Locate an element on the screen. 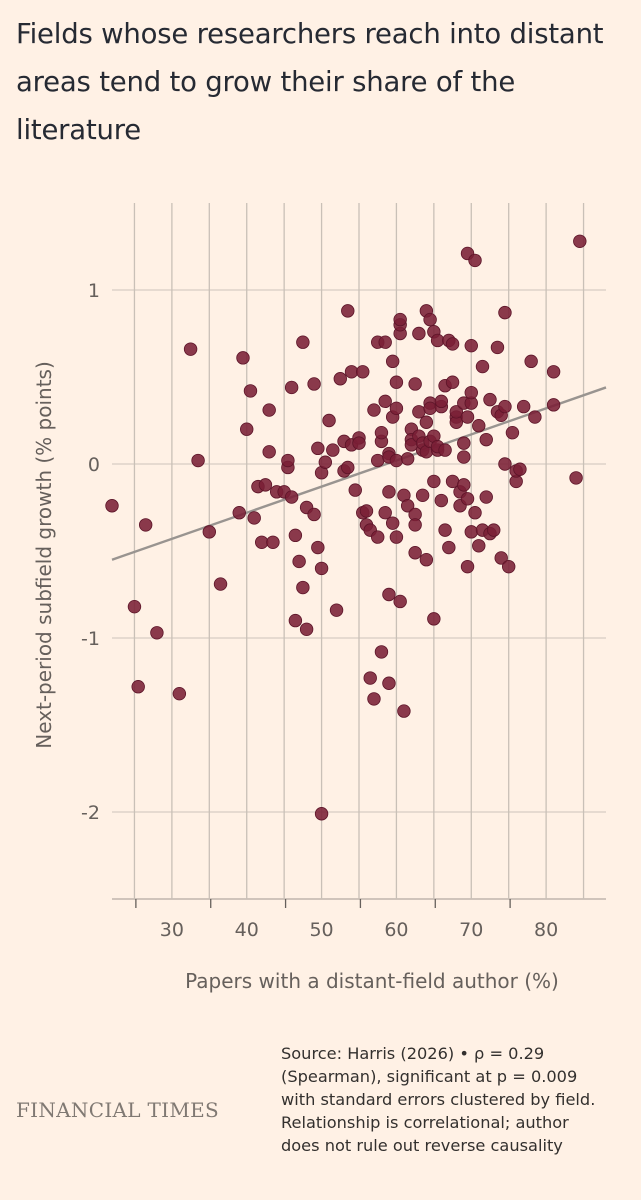 This screenshot has width=641, height=1200. x-tick-label: 30 is located at coordinates (172, 930).